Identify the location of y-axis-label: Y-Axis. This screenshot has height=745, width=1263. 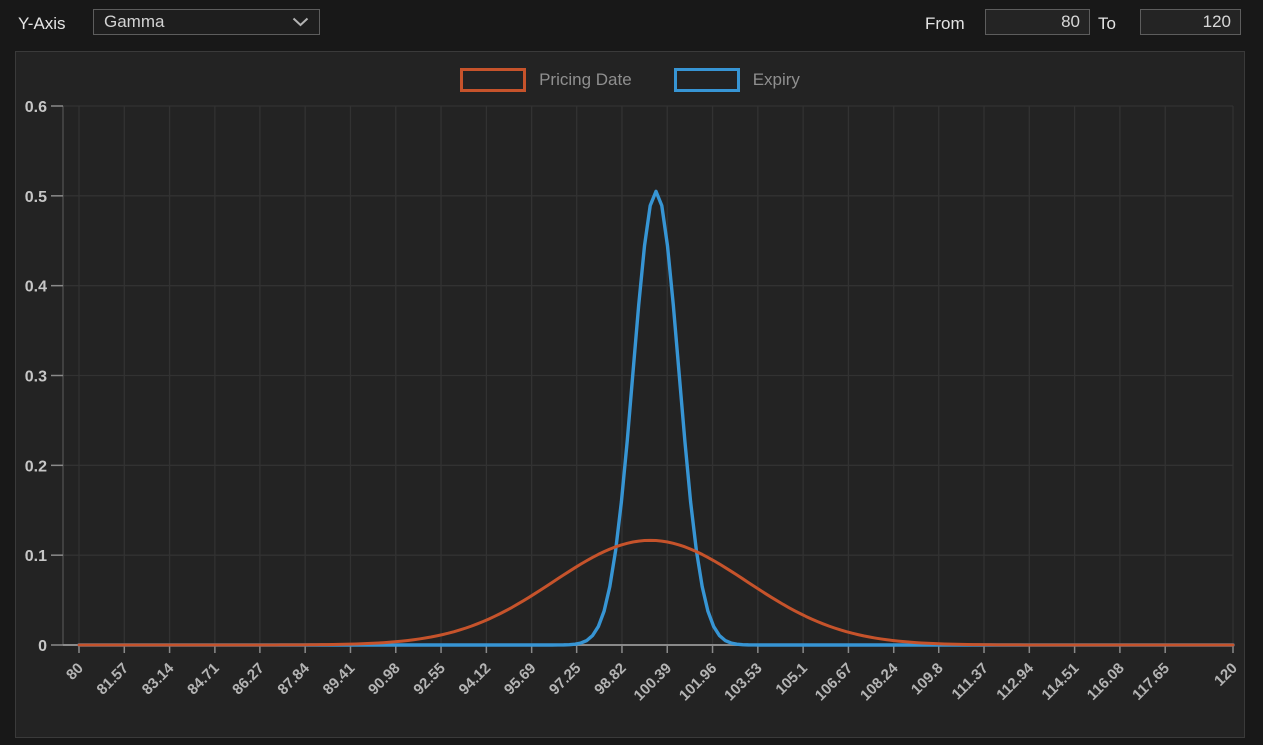
(42, 23).